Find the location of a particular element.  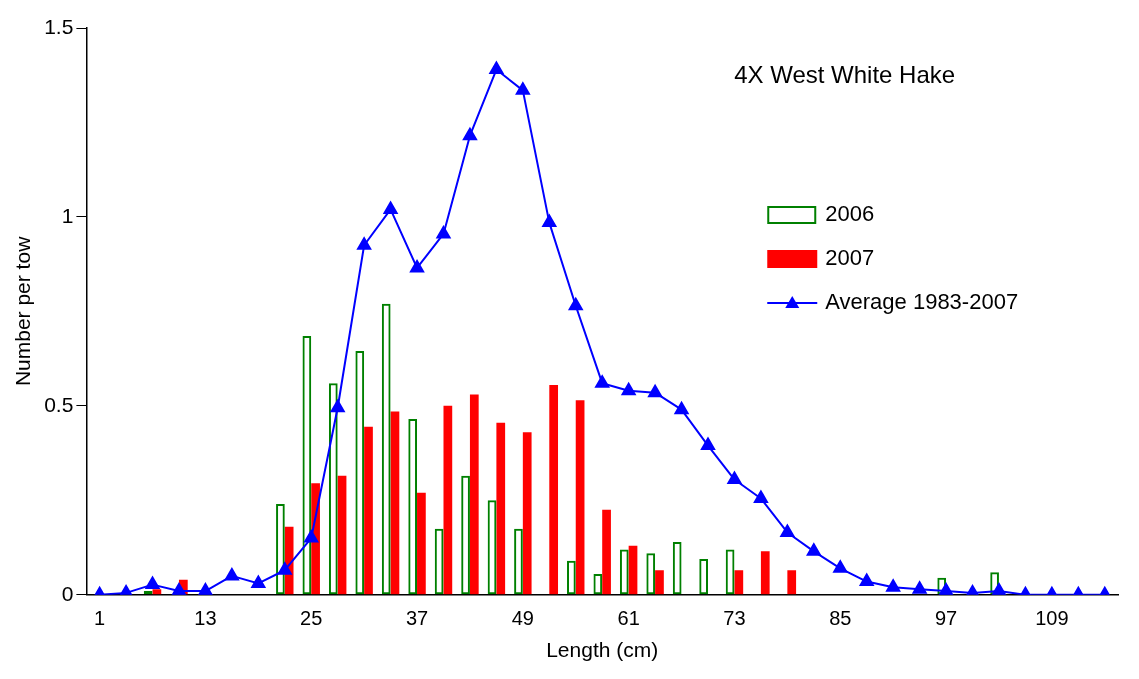

y-tick-label: 0.5 is located at coordinates (59, 404).